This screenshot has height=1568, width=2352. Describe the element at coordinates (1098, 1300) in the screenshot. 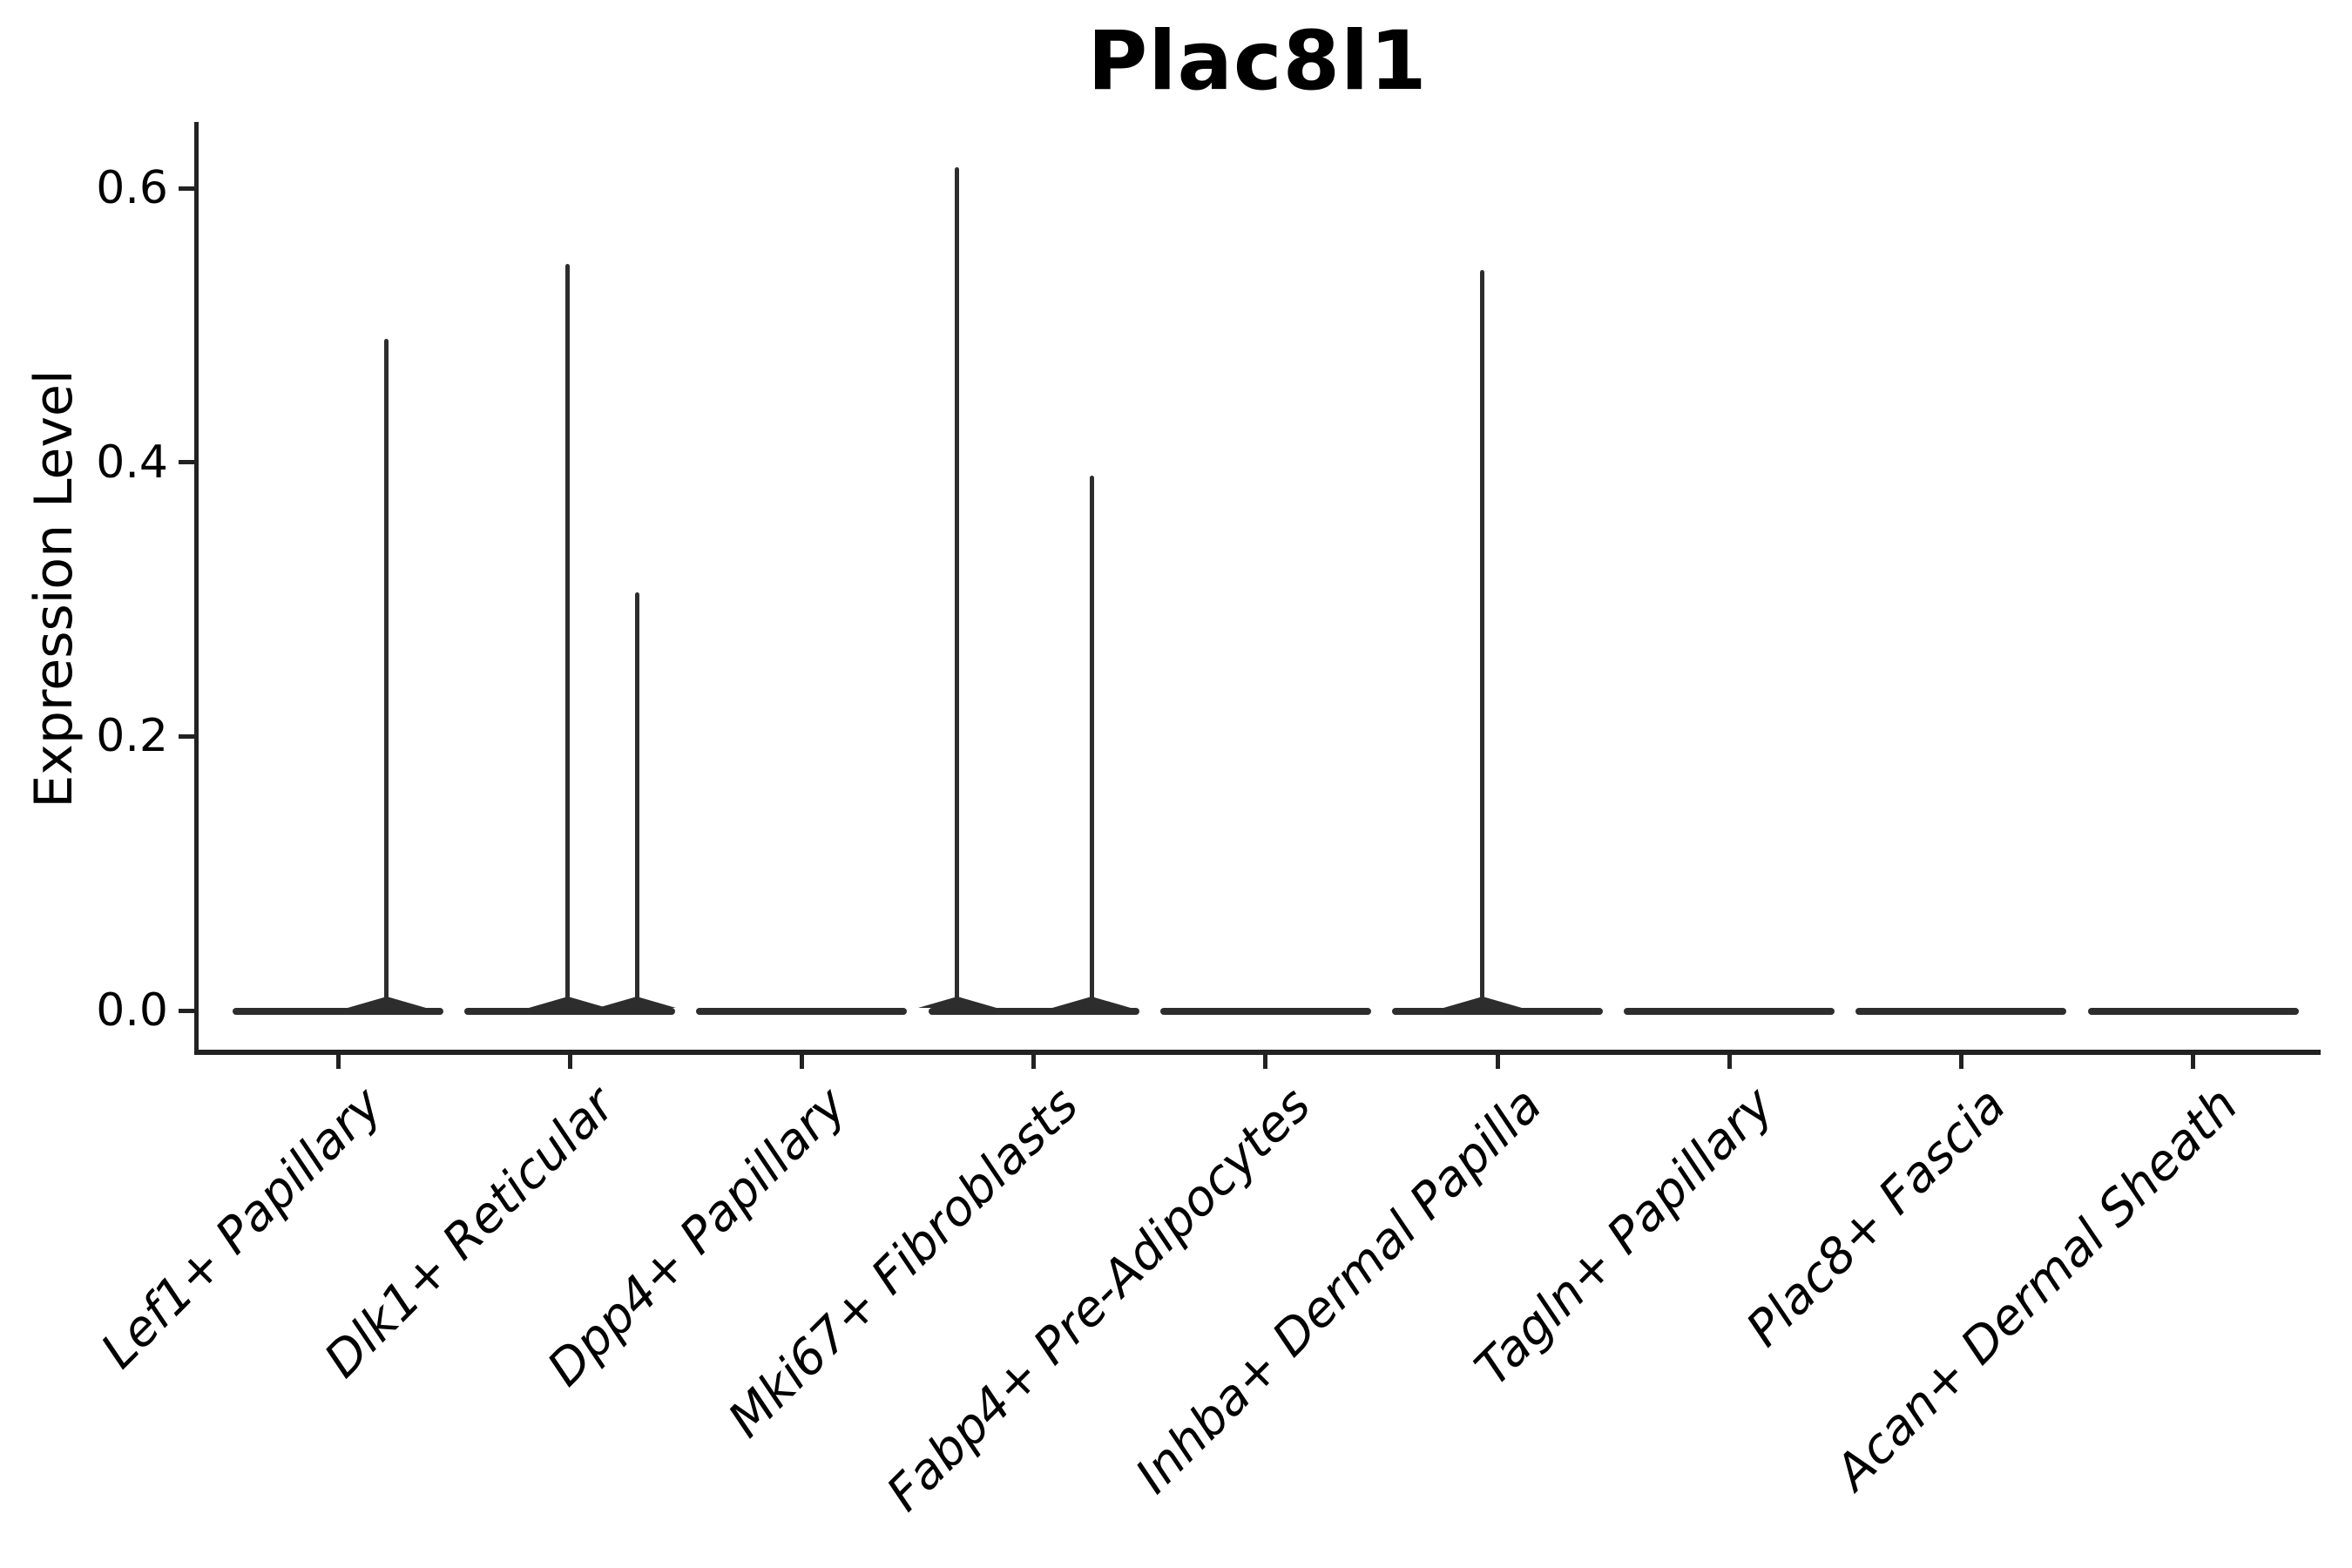

I see `x-tick-label: Fabp4+ Pre-Adipocytes` at that location.